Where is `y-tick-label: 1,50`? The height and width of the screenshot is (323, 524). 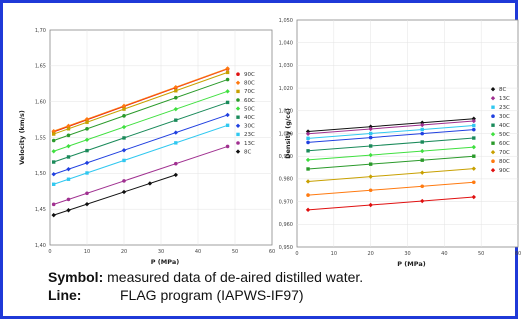
y-tick-label: 1,50 is located at coordinates (40, 174).